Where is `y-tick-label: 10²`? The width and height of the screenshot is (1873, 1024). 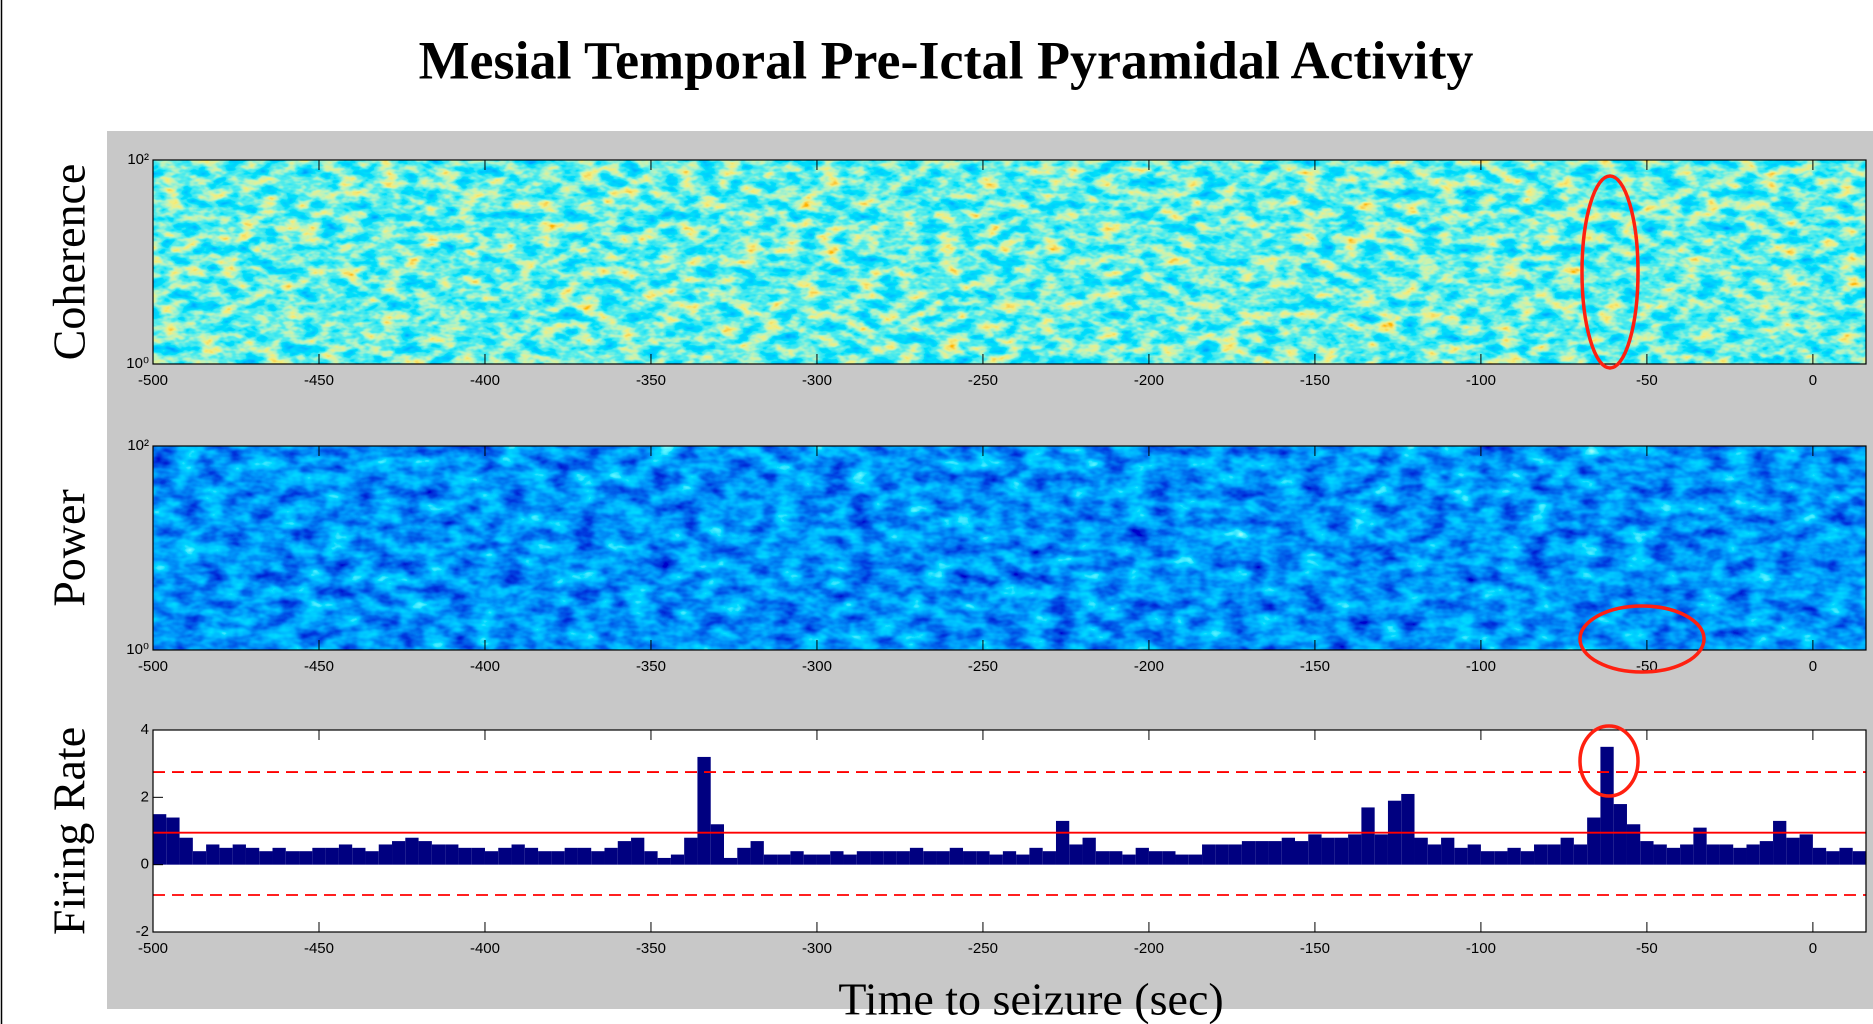
y-tick-label: 10² is located at coordinates (138, 159).